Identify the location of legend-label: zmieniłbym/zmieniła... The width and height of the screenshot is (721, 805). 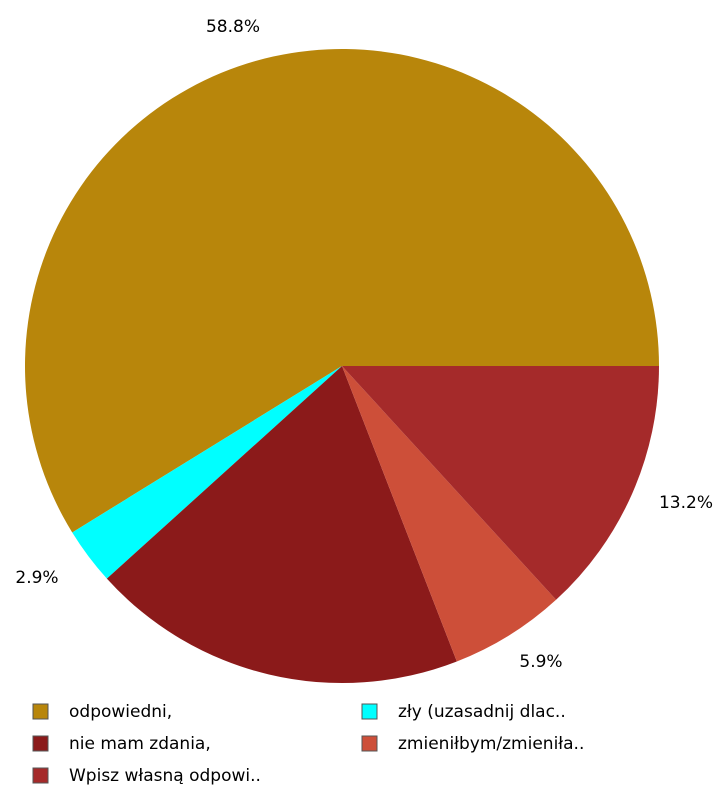
(491, 744).